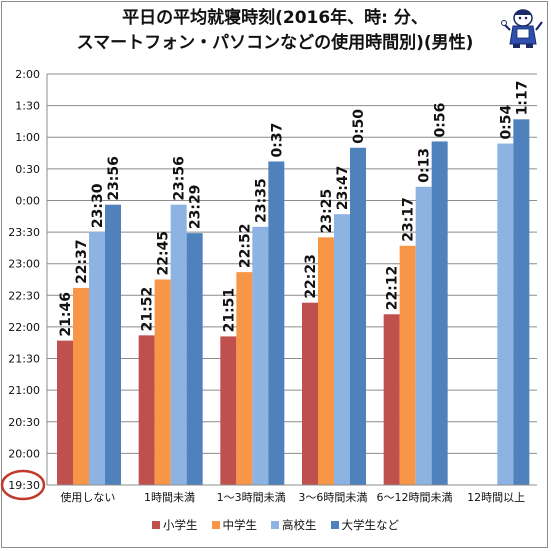  I want to click on data-label: 21:51, so click(229, 310).